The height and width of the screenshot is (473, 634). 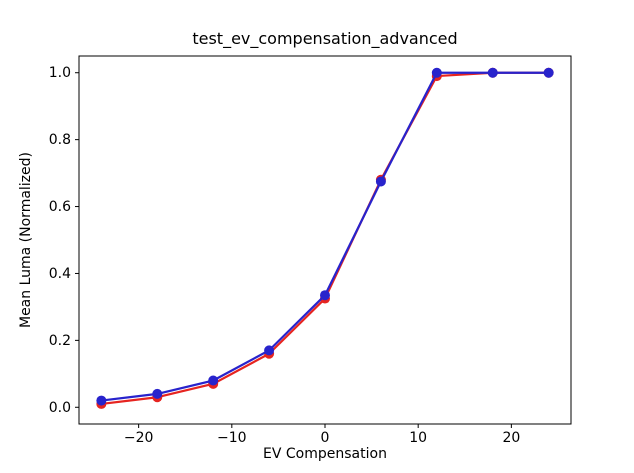 What do you see at coordinates (60, 274) in the screenshot?
I see `y-tick-label: 0.4` at bounding box center [60, 274].